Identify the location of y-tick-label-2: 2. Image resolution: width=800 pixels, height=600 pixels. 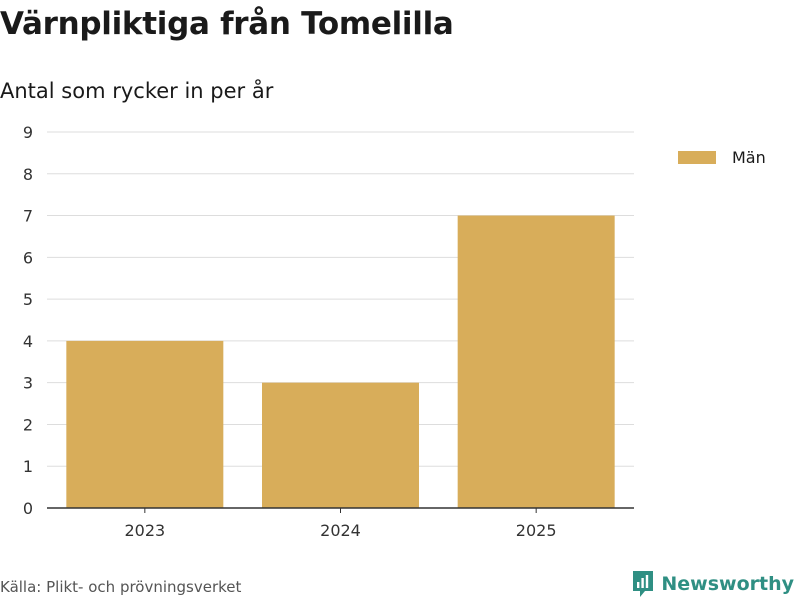
(28, 424).